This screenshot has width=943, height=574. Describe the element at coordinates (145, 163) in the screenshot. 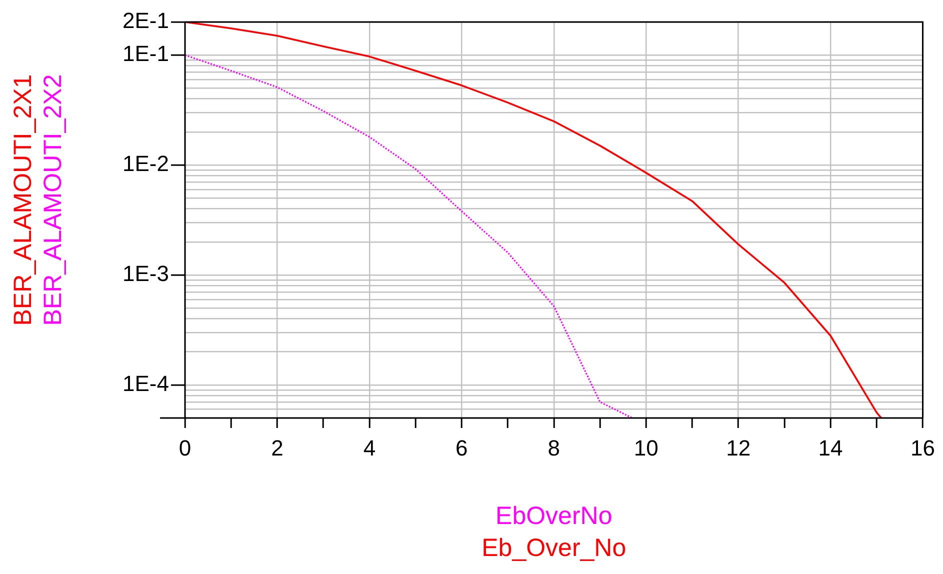

I see `y-tick-label: 1E-2` at that location.